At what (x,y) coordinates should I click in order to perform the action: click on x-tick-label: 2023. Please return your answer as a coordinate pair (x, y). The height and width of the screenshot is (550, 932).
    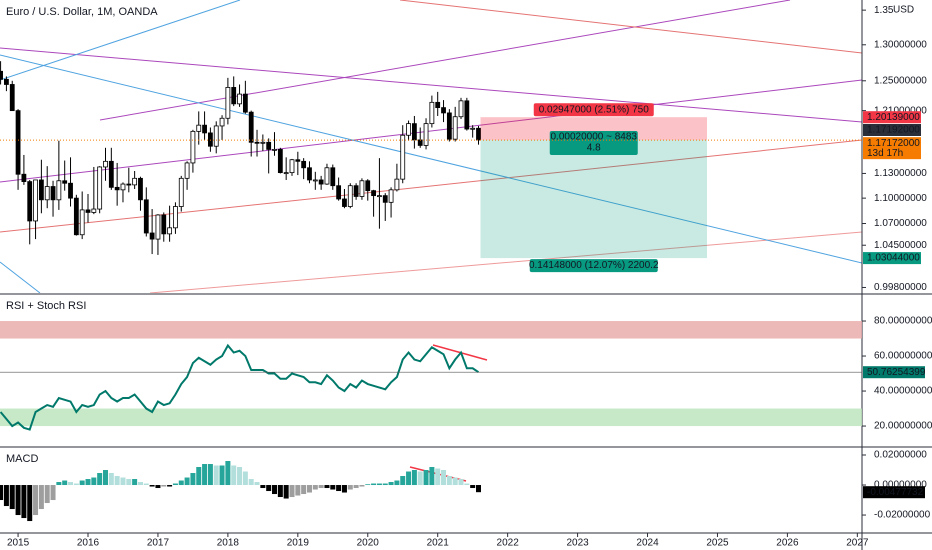
    Looking at the image, I should click on (577, 543).